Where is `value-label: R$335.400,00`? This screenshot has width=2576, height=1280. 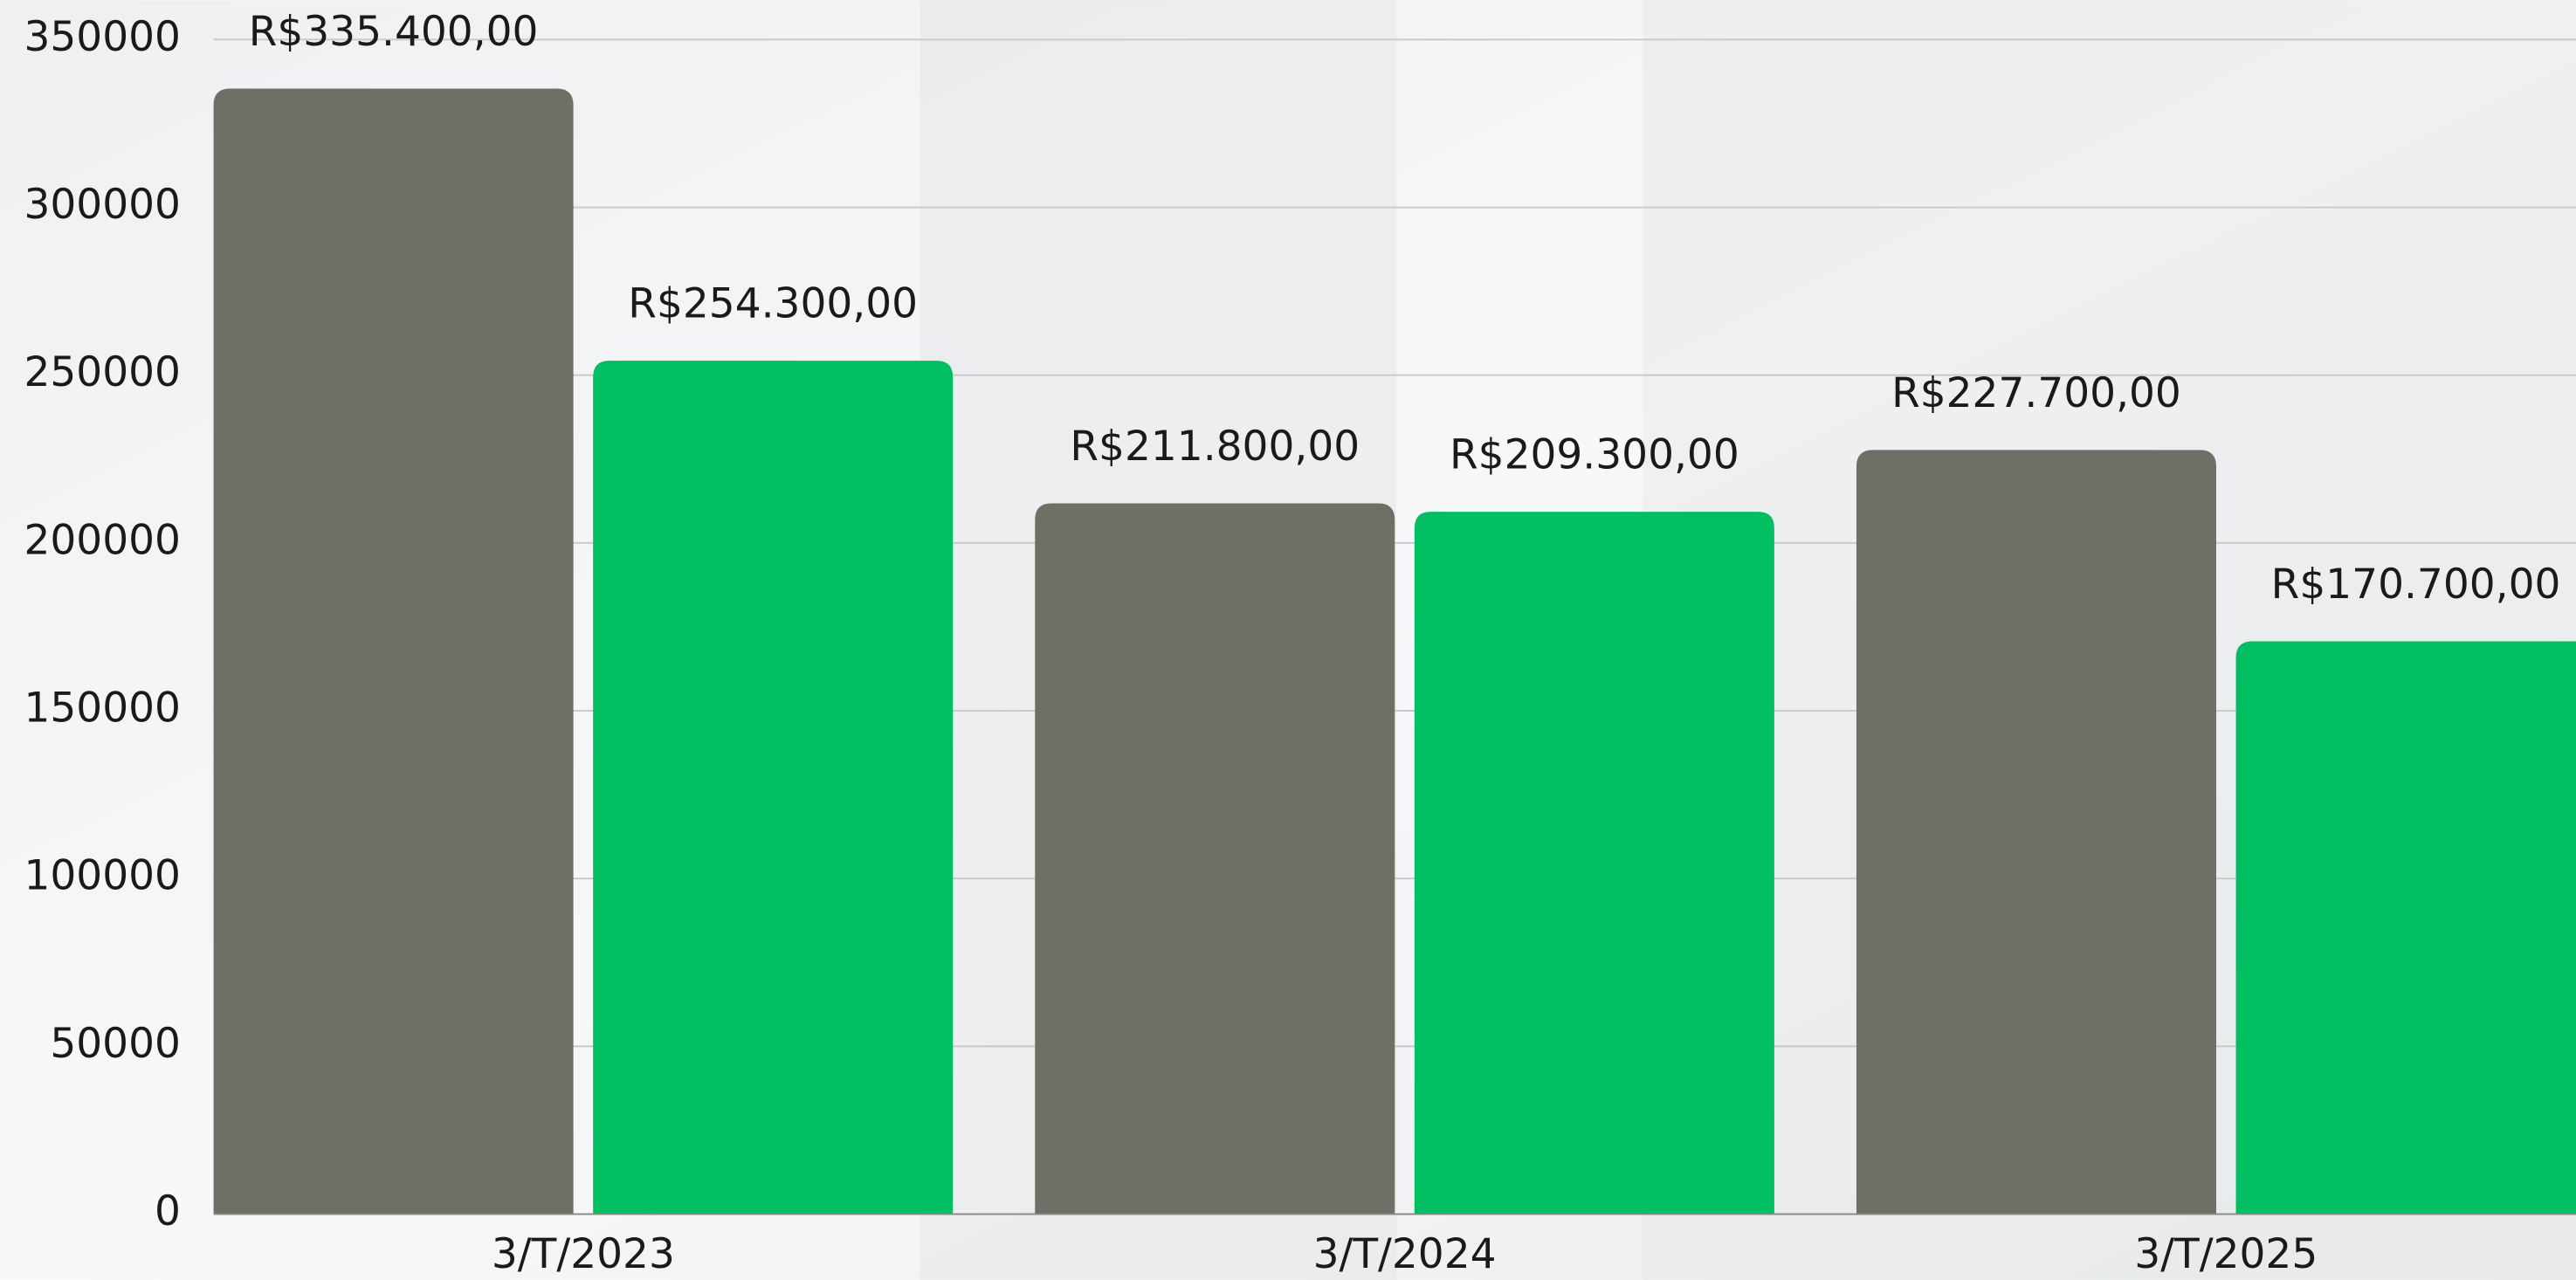 value-label: R$335.400,00 is located at coordinates (394, 32).